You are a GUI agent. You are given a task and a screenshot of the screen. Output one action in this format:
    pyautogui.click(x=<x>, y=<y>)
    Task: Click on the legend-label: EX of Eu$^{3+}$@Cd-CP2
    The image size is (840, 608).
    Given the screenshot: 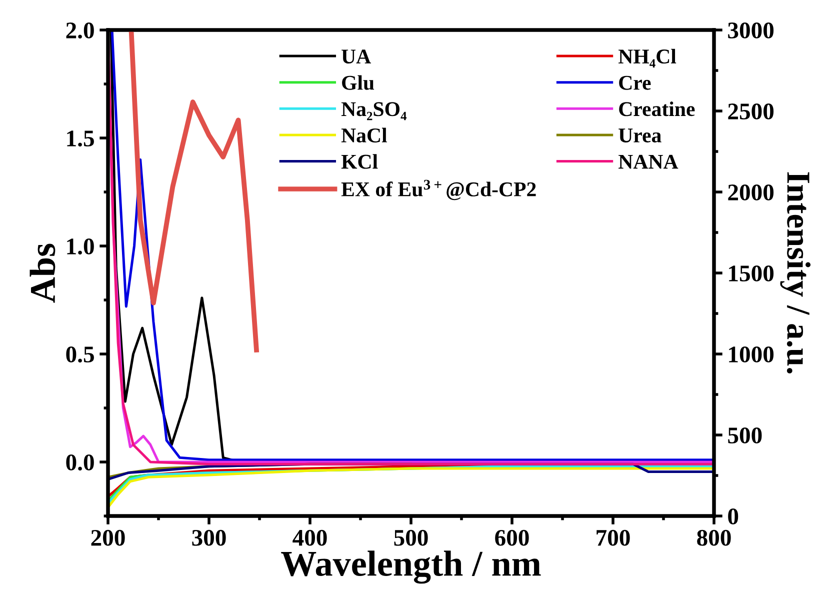 What is the action you would take?
    pyautogui.click(x=438, y=190)
    